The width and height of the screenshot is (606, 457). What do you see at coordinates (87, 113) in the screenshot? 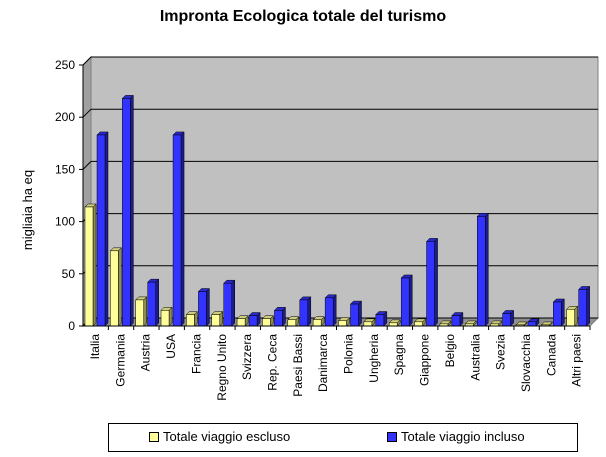
I see `grid-line-diag` at bounding box center [87, 113].